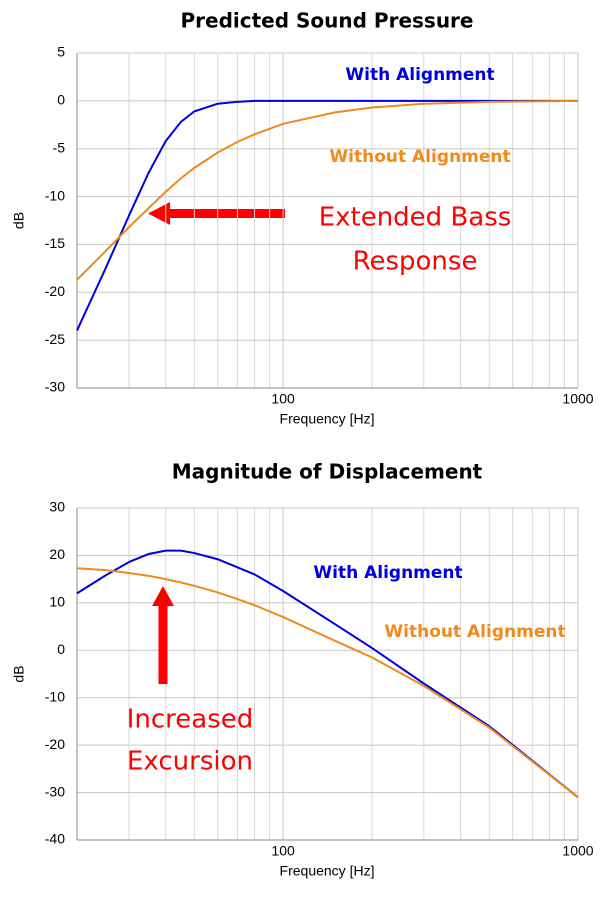 The width and height of the screenshot is (609, 898). What do you see at coordinates (59, 147) in the screenshot?
I see `y-tick-label: -5` at bounding box center [59, 147].